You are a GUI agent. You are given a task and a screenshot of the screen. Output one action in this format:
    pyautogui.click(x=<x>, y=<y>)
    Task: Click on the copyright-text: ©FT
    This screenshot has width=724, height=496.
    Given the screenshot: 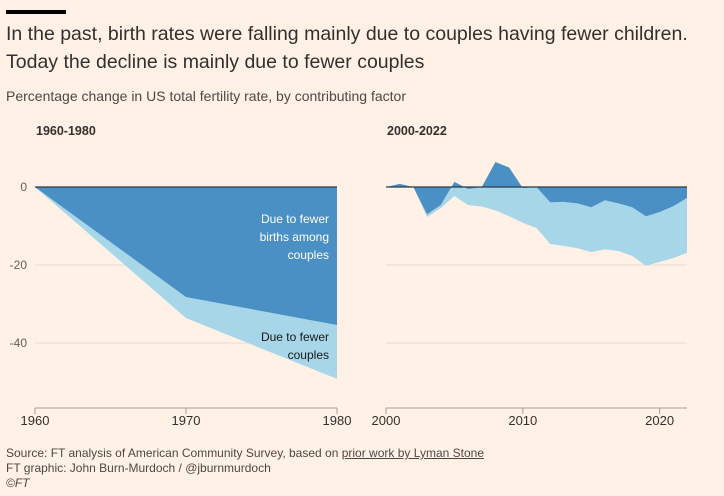 What is the action you would take?
    pyautogui.click(x=18, y=483)
    